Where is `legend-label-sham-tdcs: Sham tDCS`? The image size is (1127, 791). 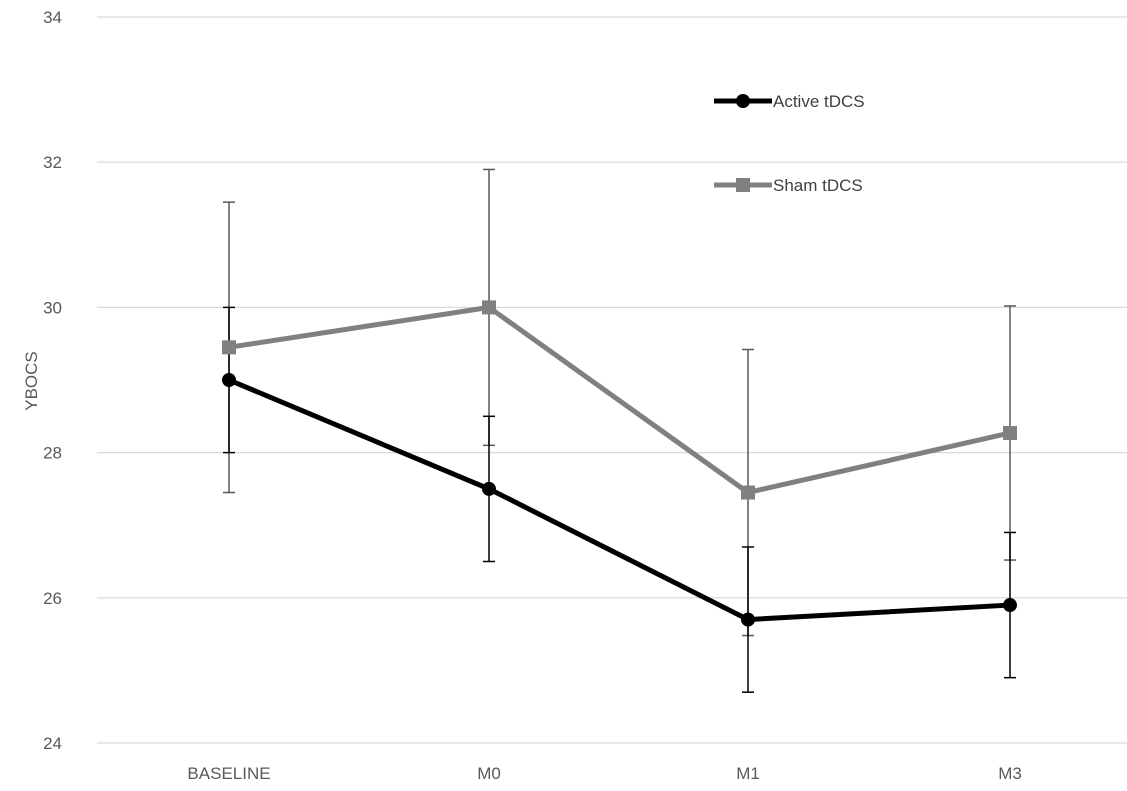
legend-label-sham-tdcs: Sham tDCS is located at coordinates (818, 185).